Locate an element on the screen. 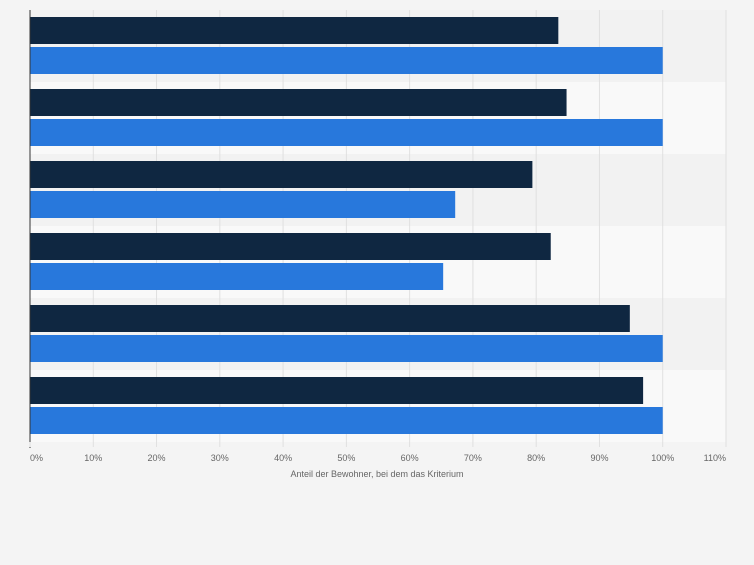 Image resolution: width=754 pixels, height=565 pixels. x-tick-label: 10% is located at coordinates (93, 458).